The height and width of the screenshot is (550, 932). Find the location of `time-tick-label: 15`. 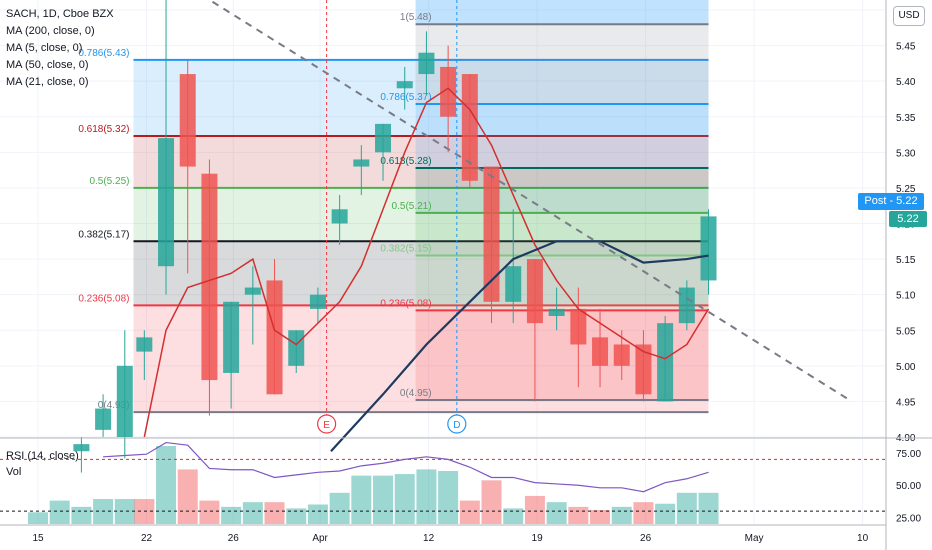

time-tick-label: 15 is located at coordinates (38, 538).